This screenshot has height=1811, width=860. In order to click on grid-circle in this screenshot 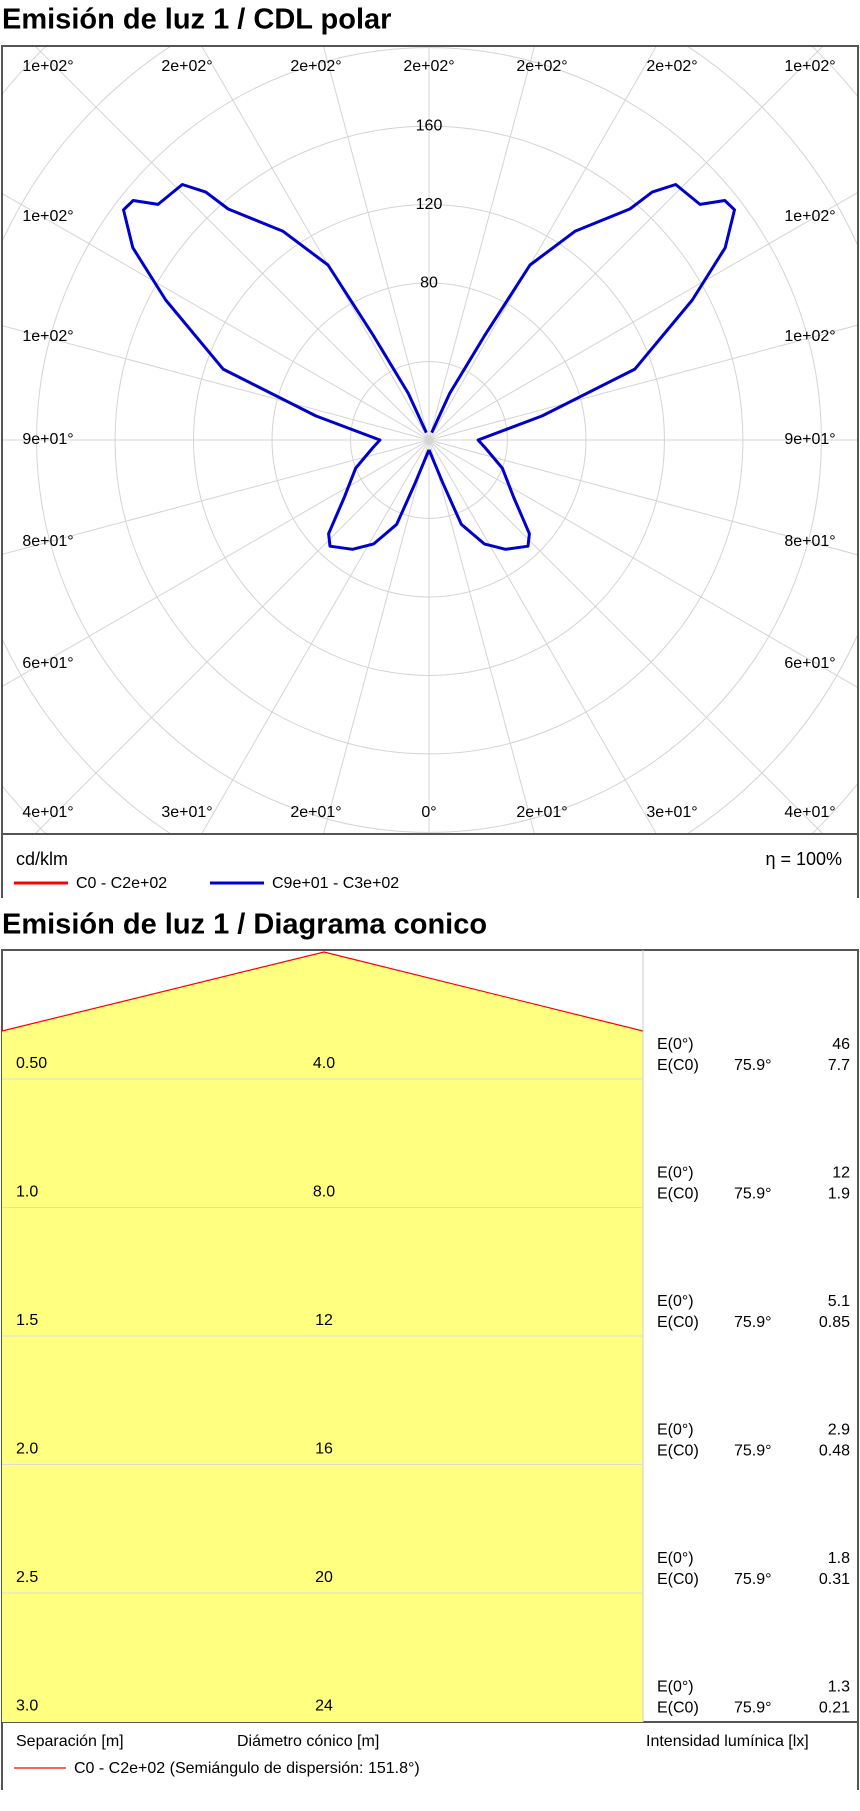, I will do `click(429, 440)`.